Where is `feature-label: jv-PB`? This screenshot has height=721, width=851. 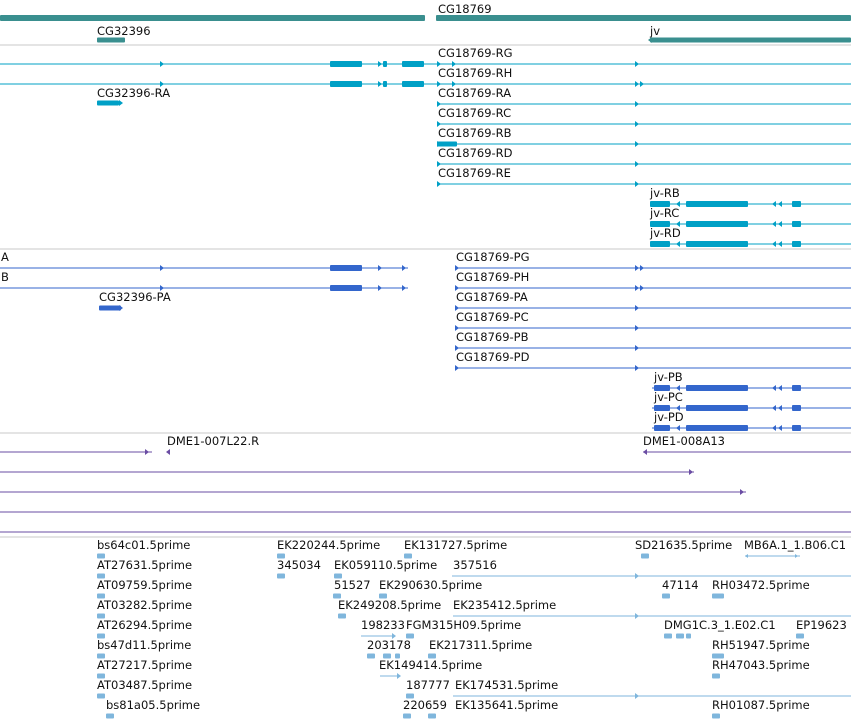
feature-label: jv-PB is located at coordinates (668, 377).